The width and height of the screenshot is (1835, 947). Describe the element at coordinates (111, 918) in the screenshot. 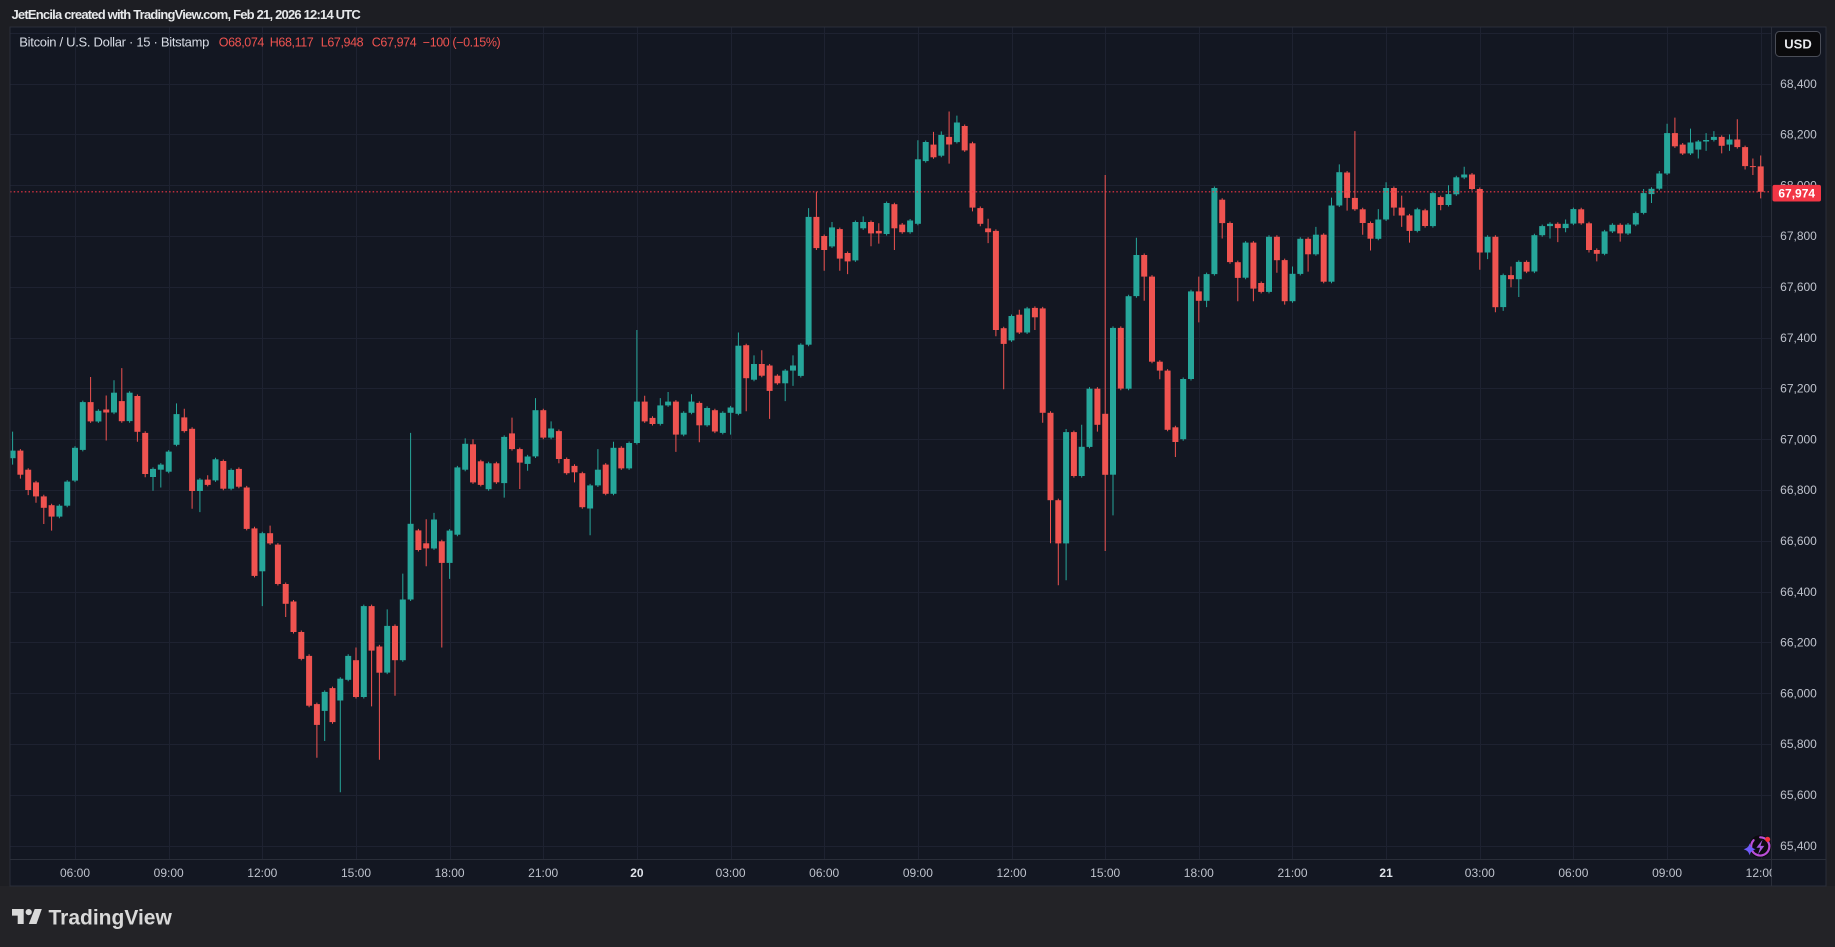

I see `svg-text: TradingView` at that location.